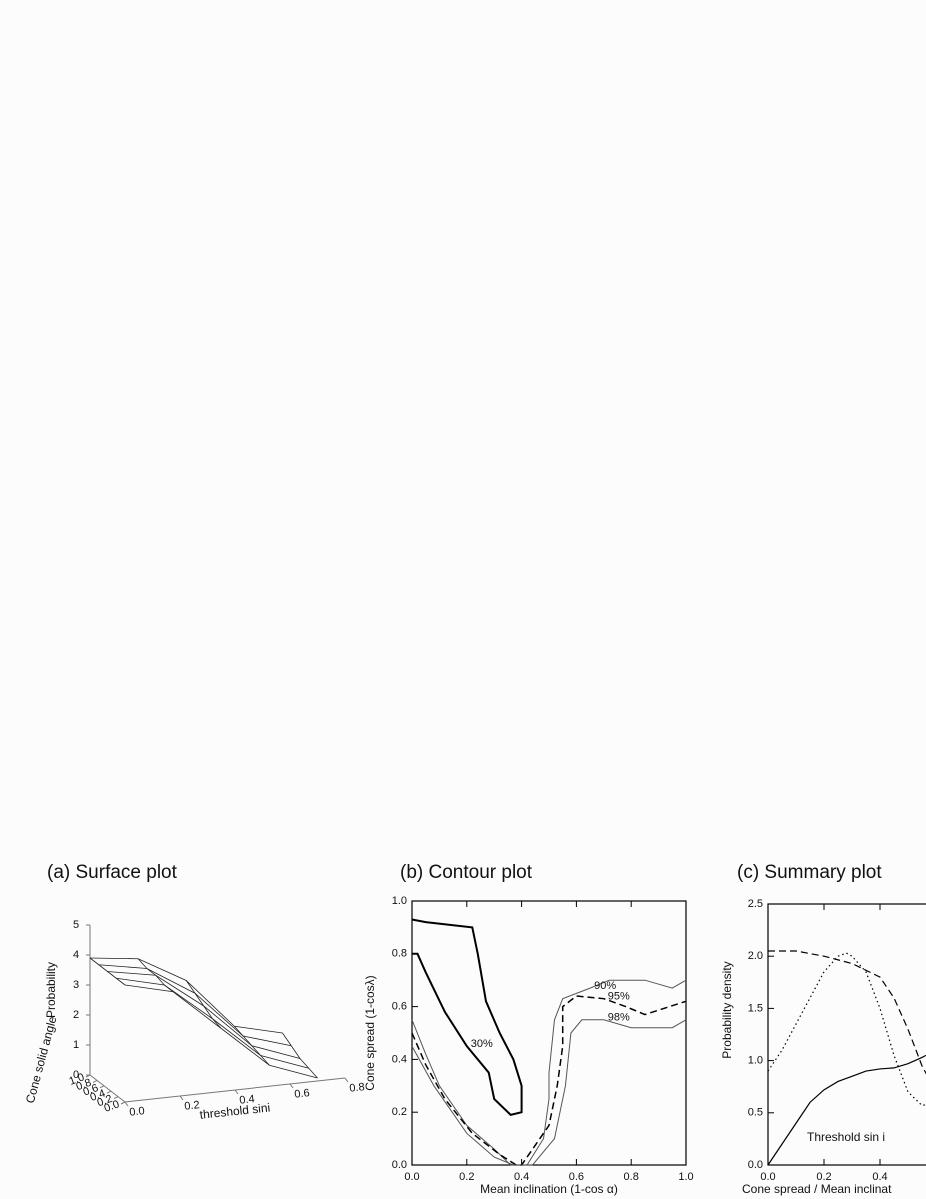  What do you see at coordinates (112, 872) in the screenshot?
I see `chart-title: (a) Surface plot` at bounding box center [112, 872].